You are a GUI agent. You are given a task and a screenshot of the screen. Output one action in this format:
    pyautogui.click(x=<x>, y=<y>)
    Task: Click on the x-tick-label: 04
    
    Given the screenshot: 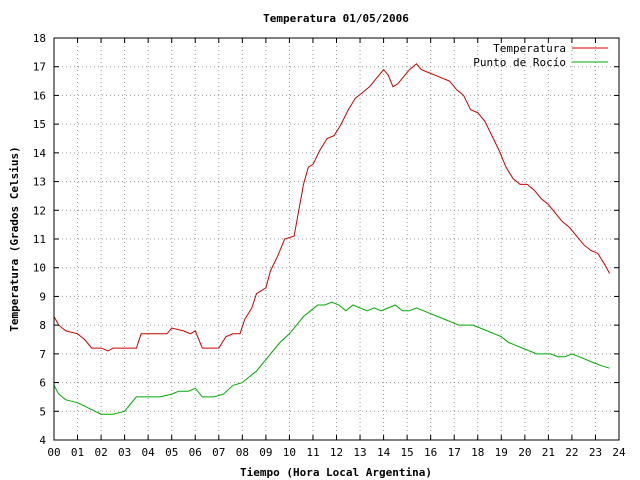 What is the action you would take?
    pyautogui.click(x=149, y=452)
    